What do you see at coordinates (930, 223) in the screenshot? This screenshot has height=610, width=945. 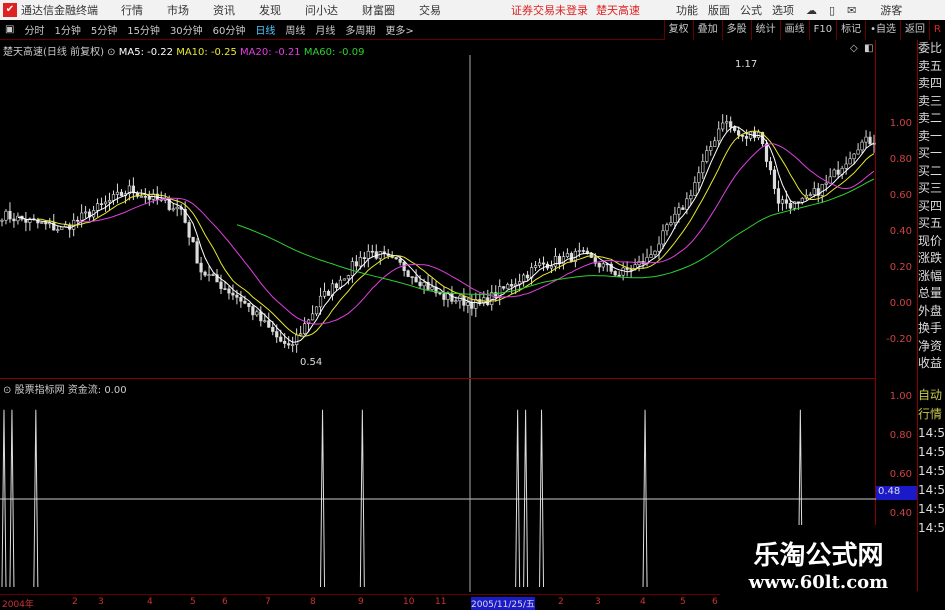 I see `side-item: 买五` at bounding box center [930, 223].